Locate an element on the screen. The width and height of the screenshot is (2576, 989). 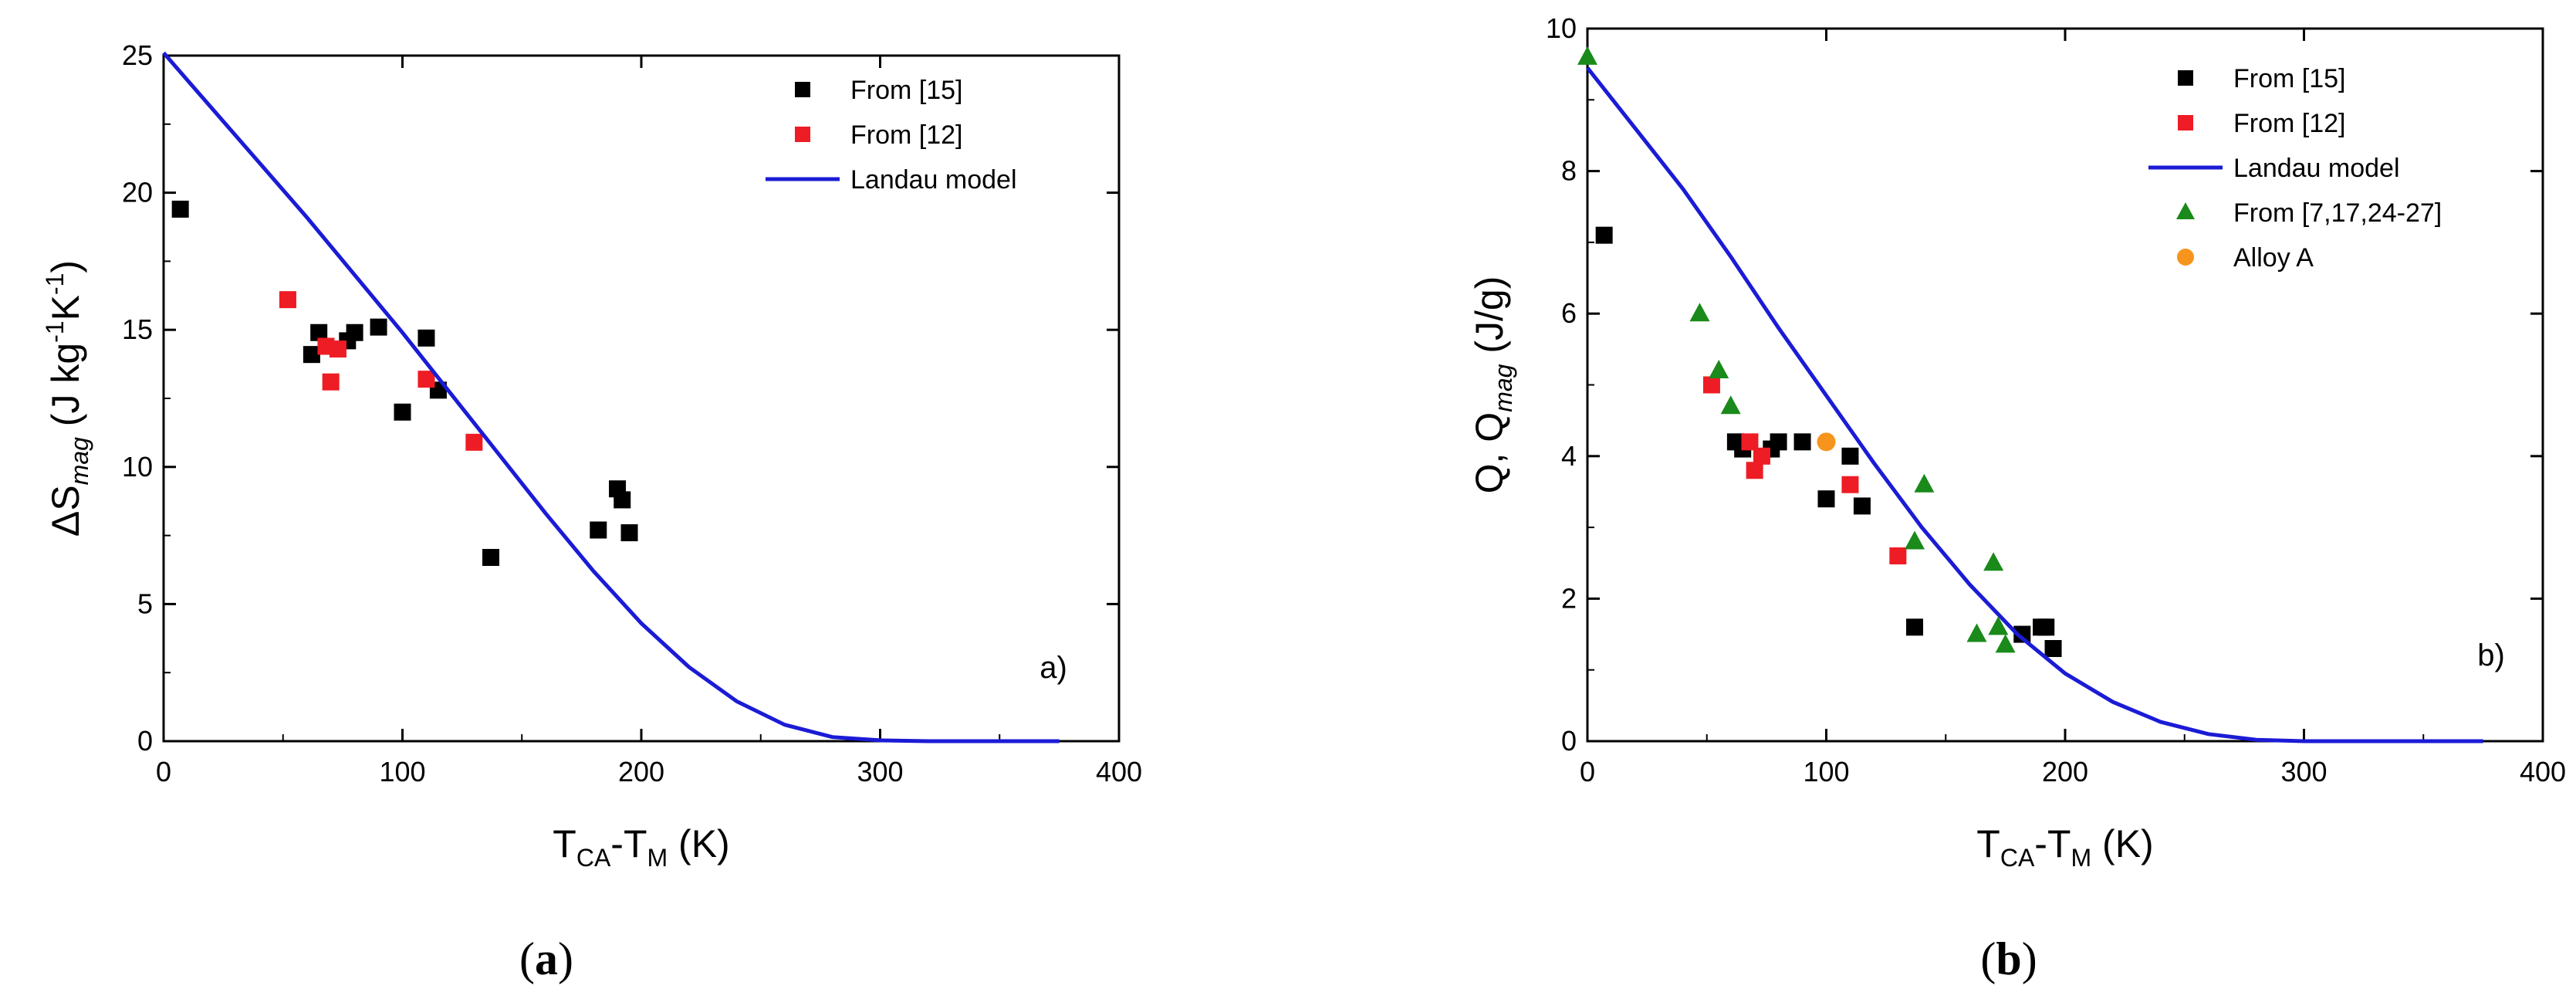
caption-letter: b is located at coordinates (2008, 958).